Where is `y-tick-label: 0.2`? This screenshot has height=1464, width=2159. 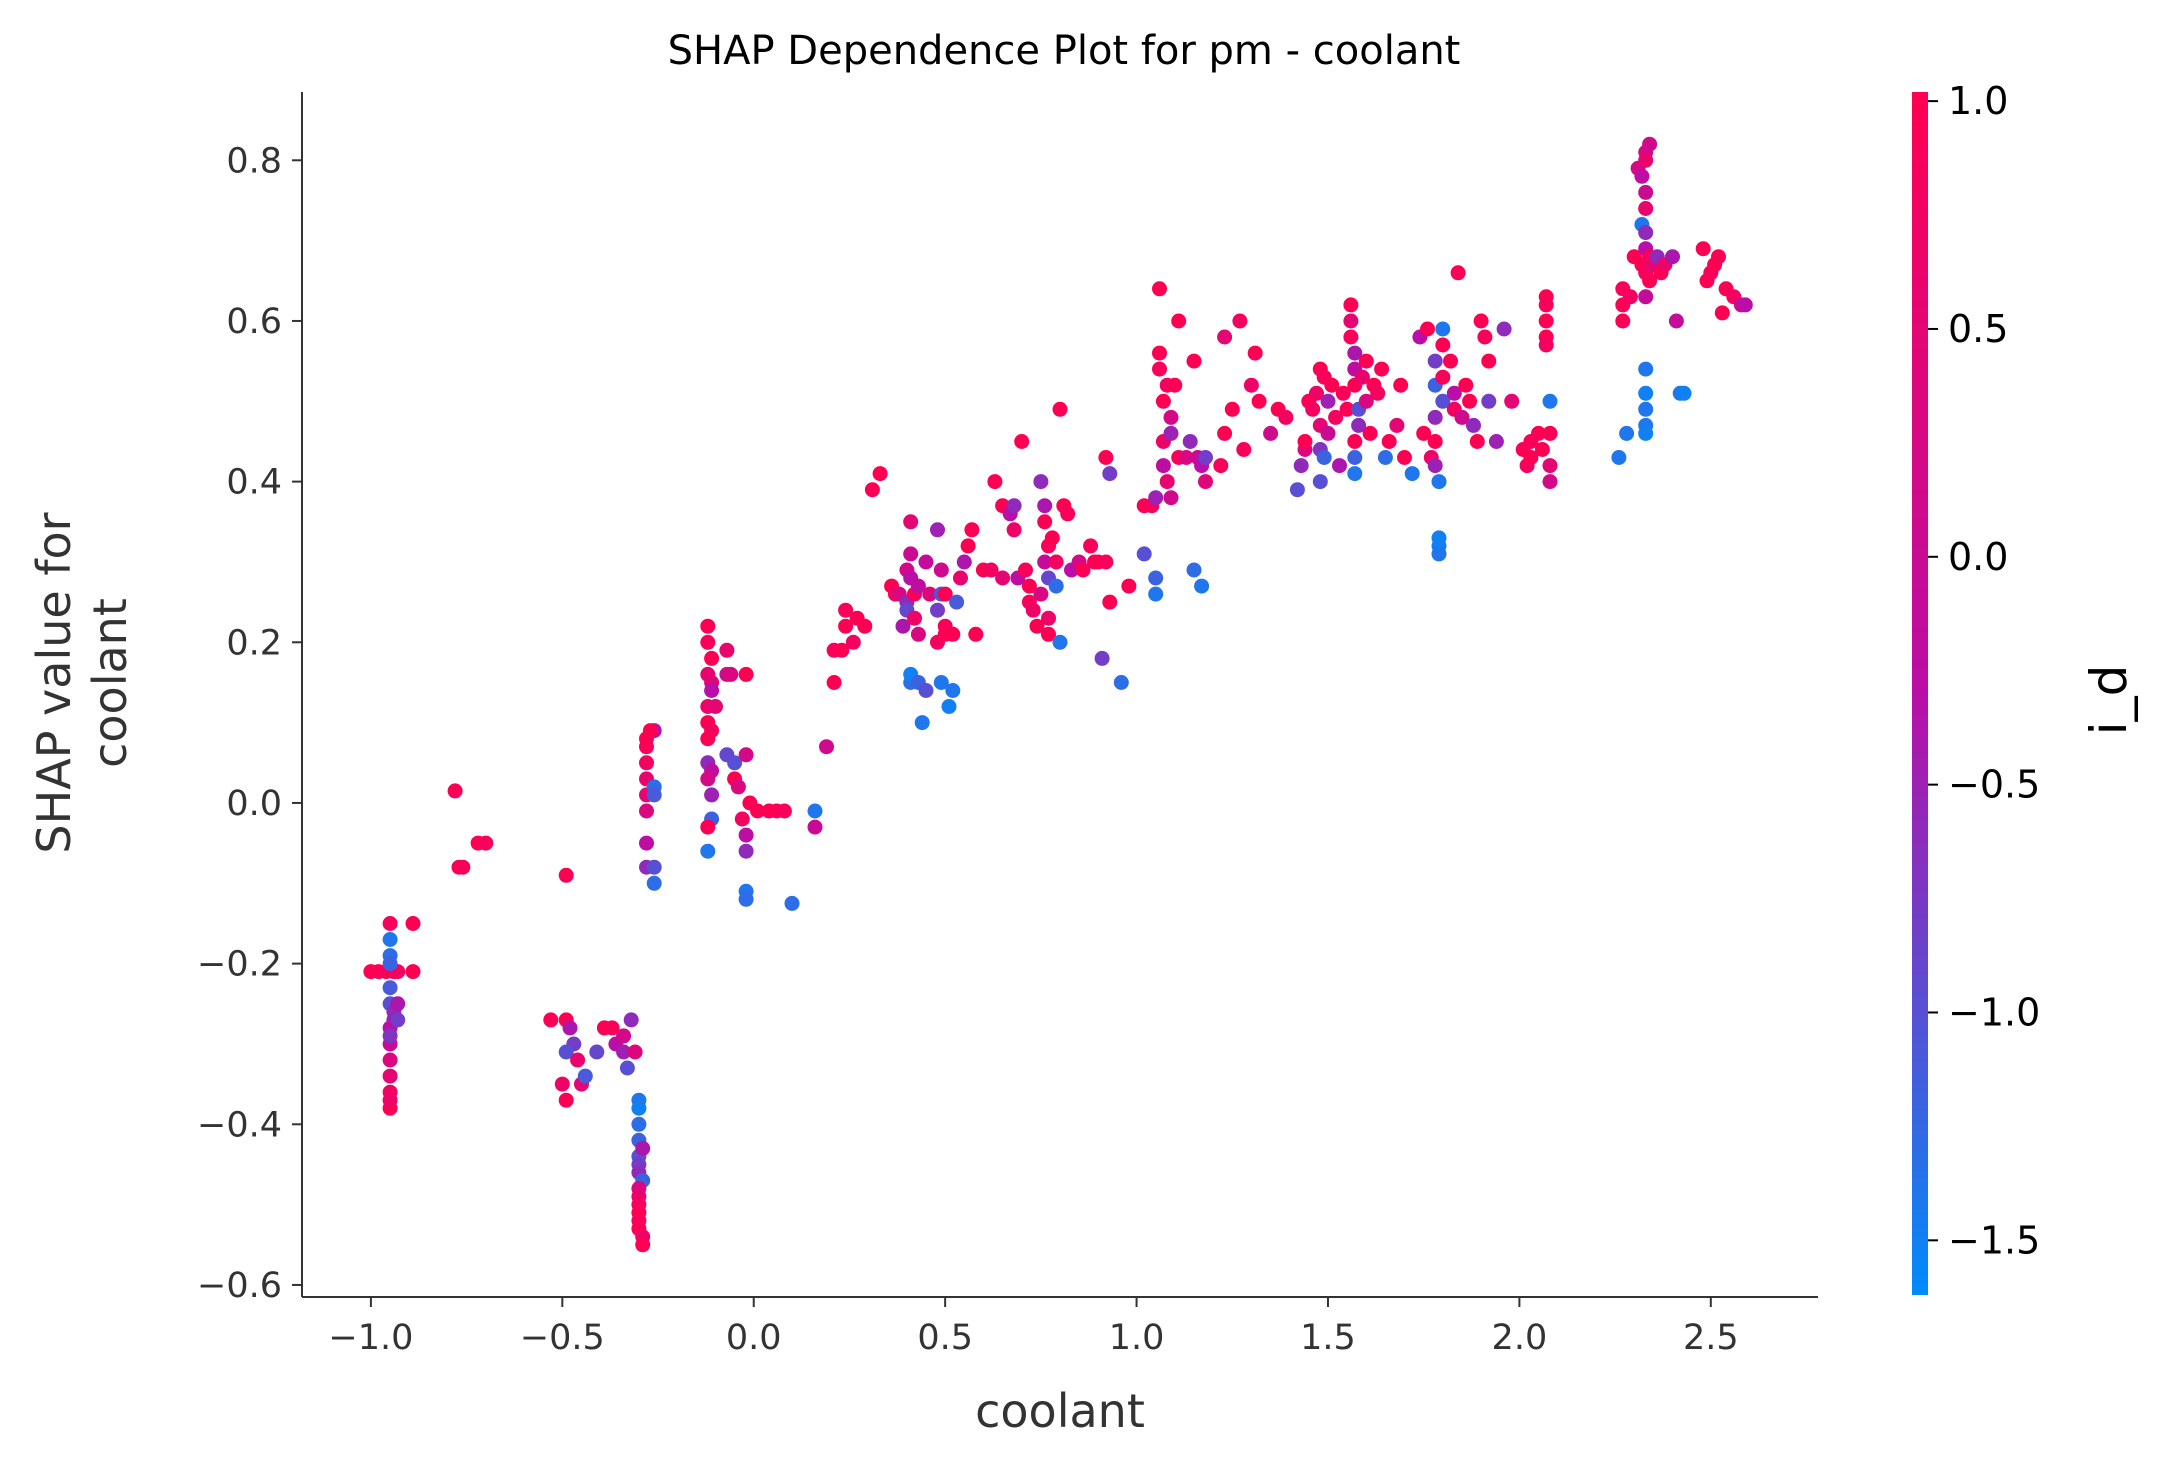
y-tick-label: 0.2 is located at coordinates (254, 643).